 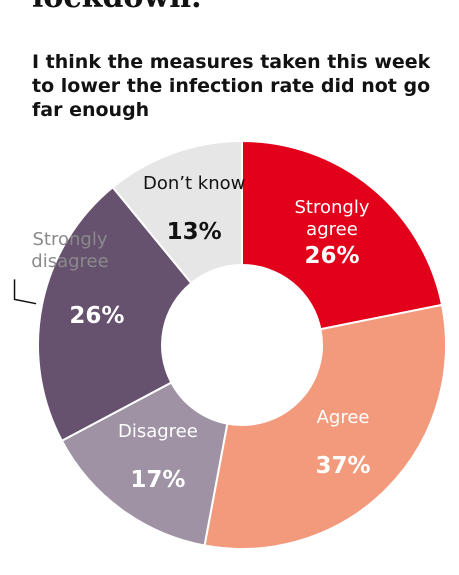 I want to click on category-label: Strongly disagree, so click(x=70, y=251).